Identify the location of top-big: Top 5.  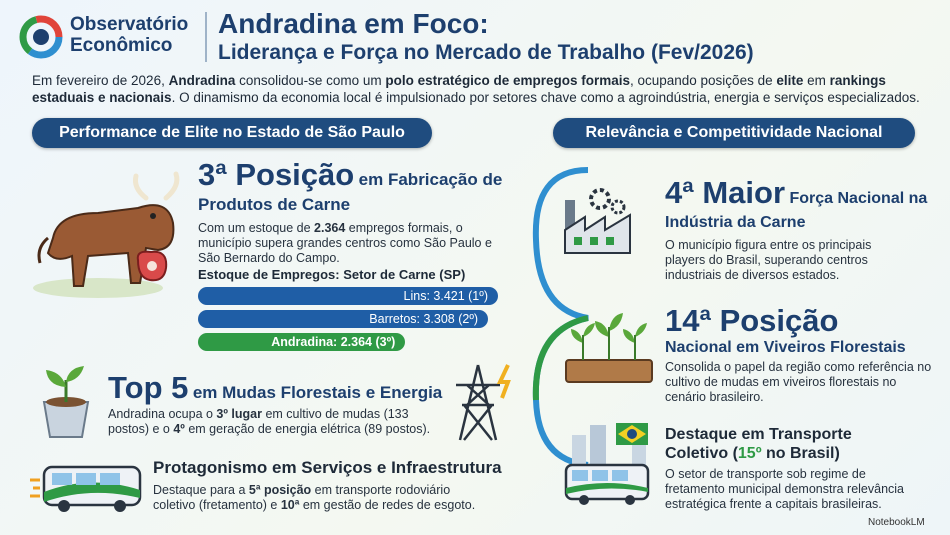
(148, 387).